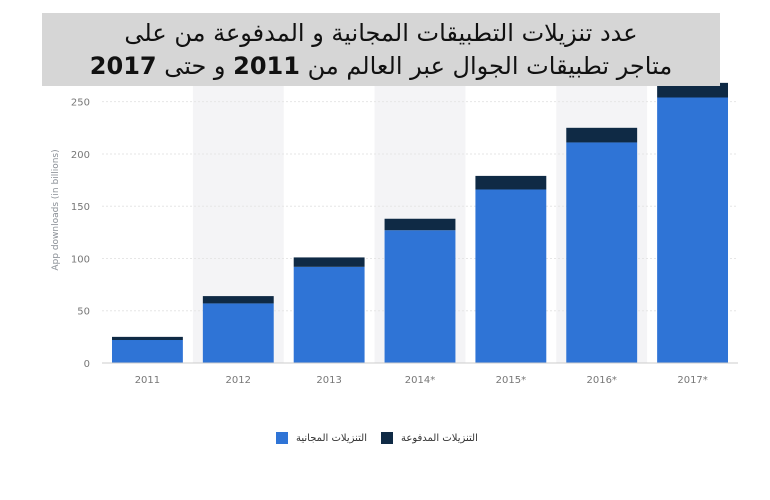 The width and height of the screenshot is (770, 500). Describe the element at coordinates (331, 438) in the screenshot. I see `legend-label-free: التنزيلات المجانية` at that location.